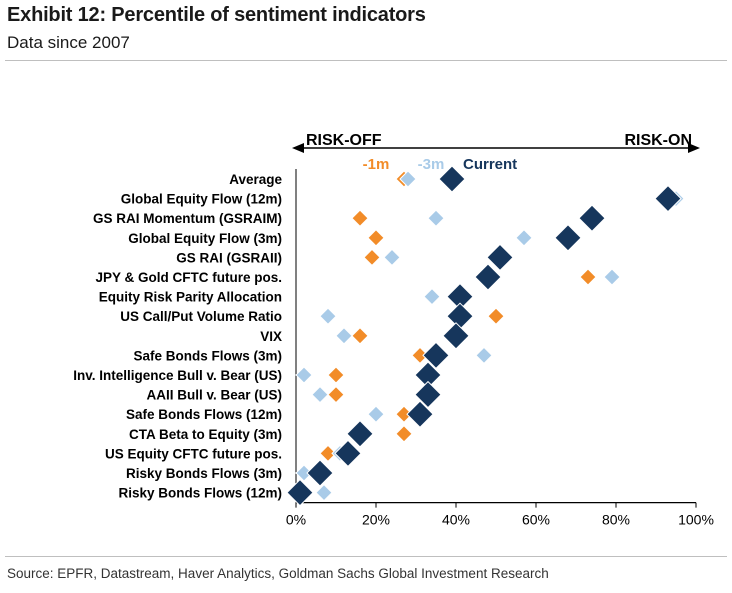 This screenshot has height=593, width=732. I want to click on legend-label: -1m, so click(376, 164).